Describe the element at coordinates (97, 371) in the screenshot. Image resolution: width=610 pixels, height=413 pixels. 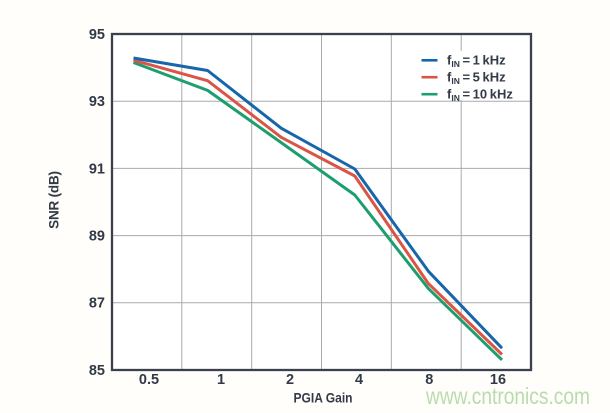
I see `svg-text: 85` at that location.